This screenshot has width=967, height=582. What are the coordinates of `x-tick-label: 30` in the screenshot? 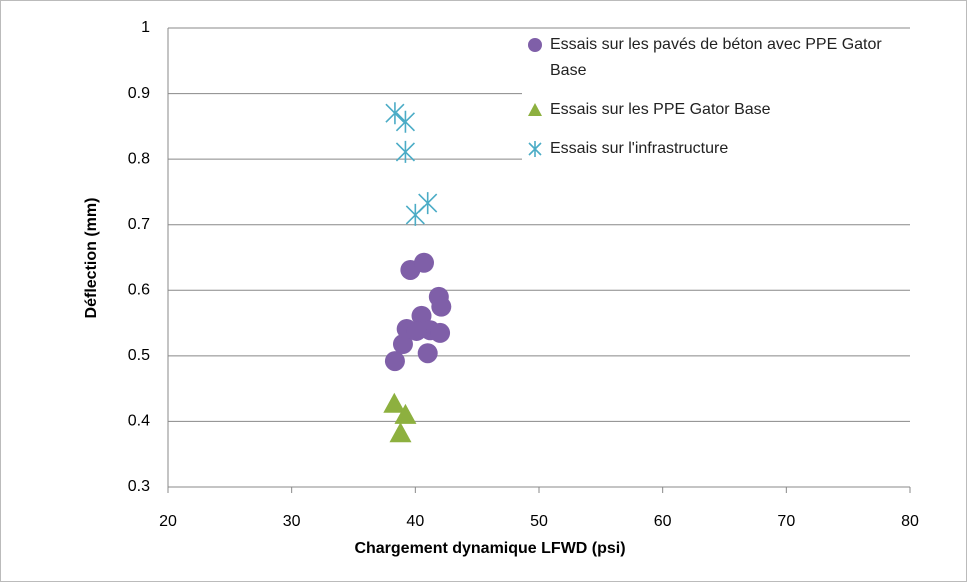 It's located at (292, 521).